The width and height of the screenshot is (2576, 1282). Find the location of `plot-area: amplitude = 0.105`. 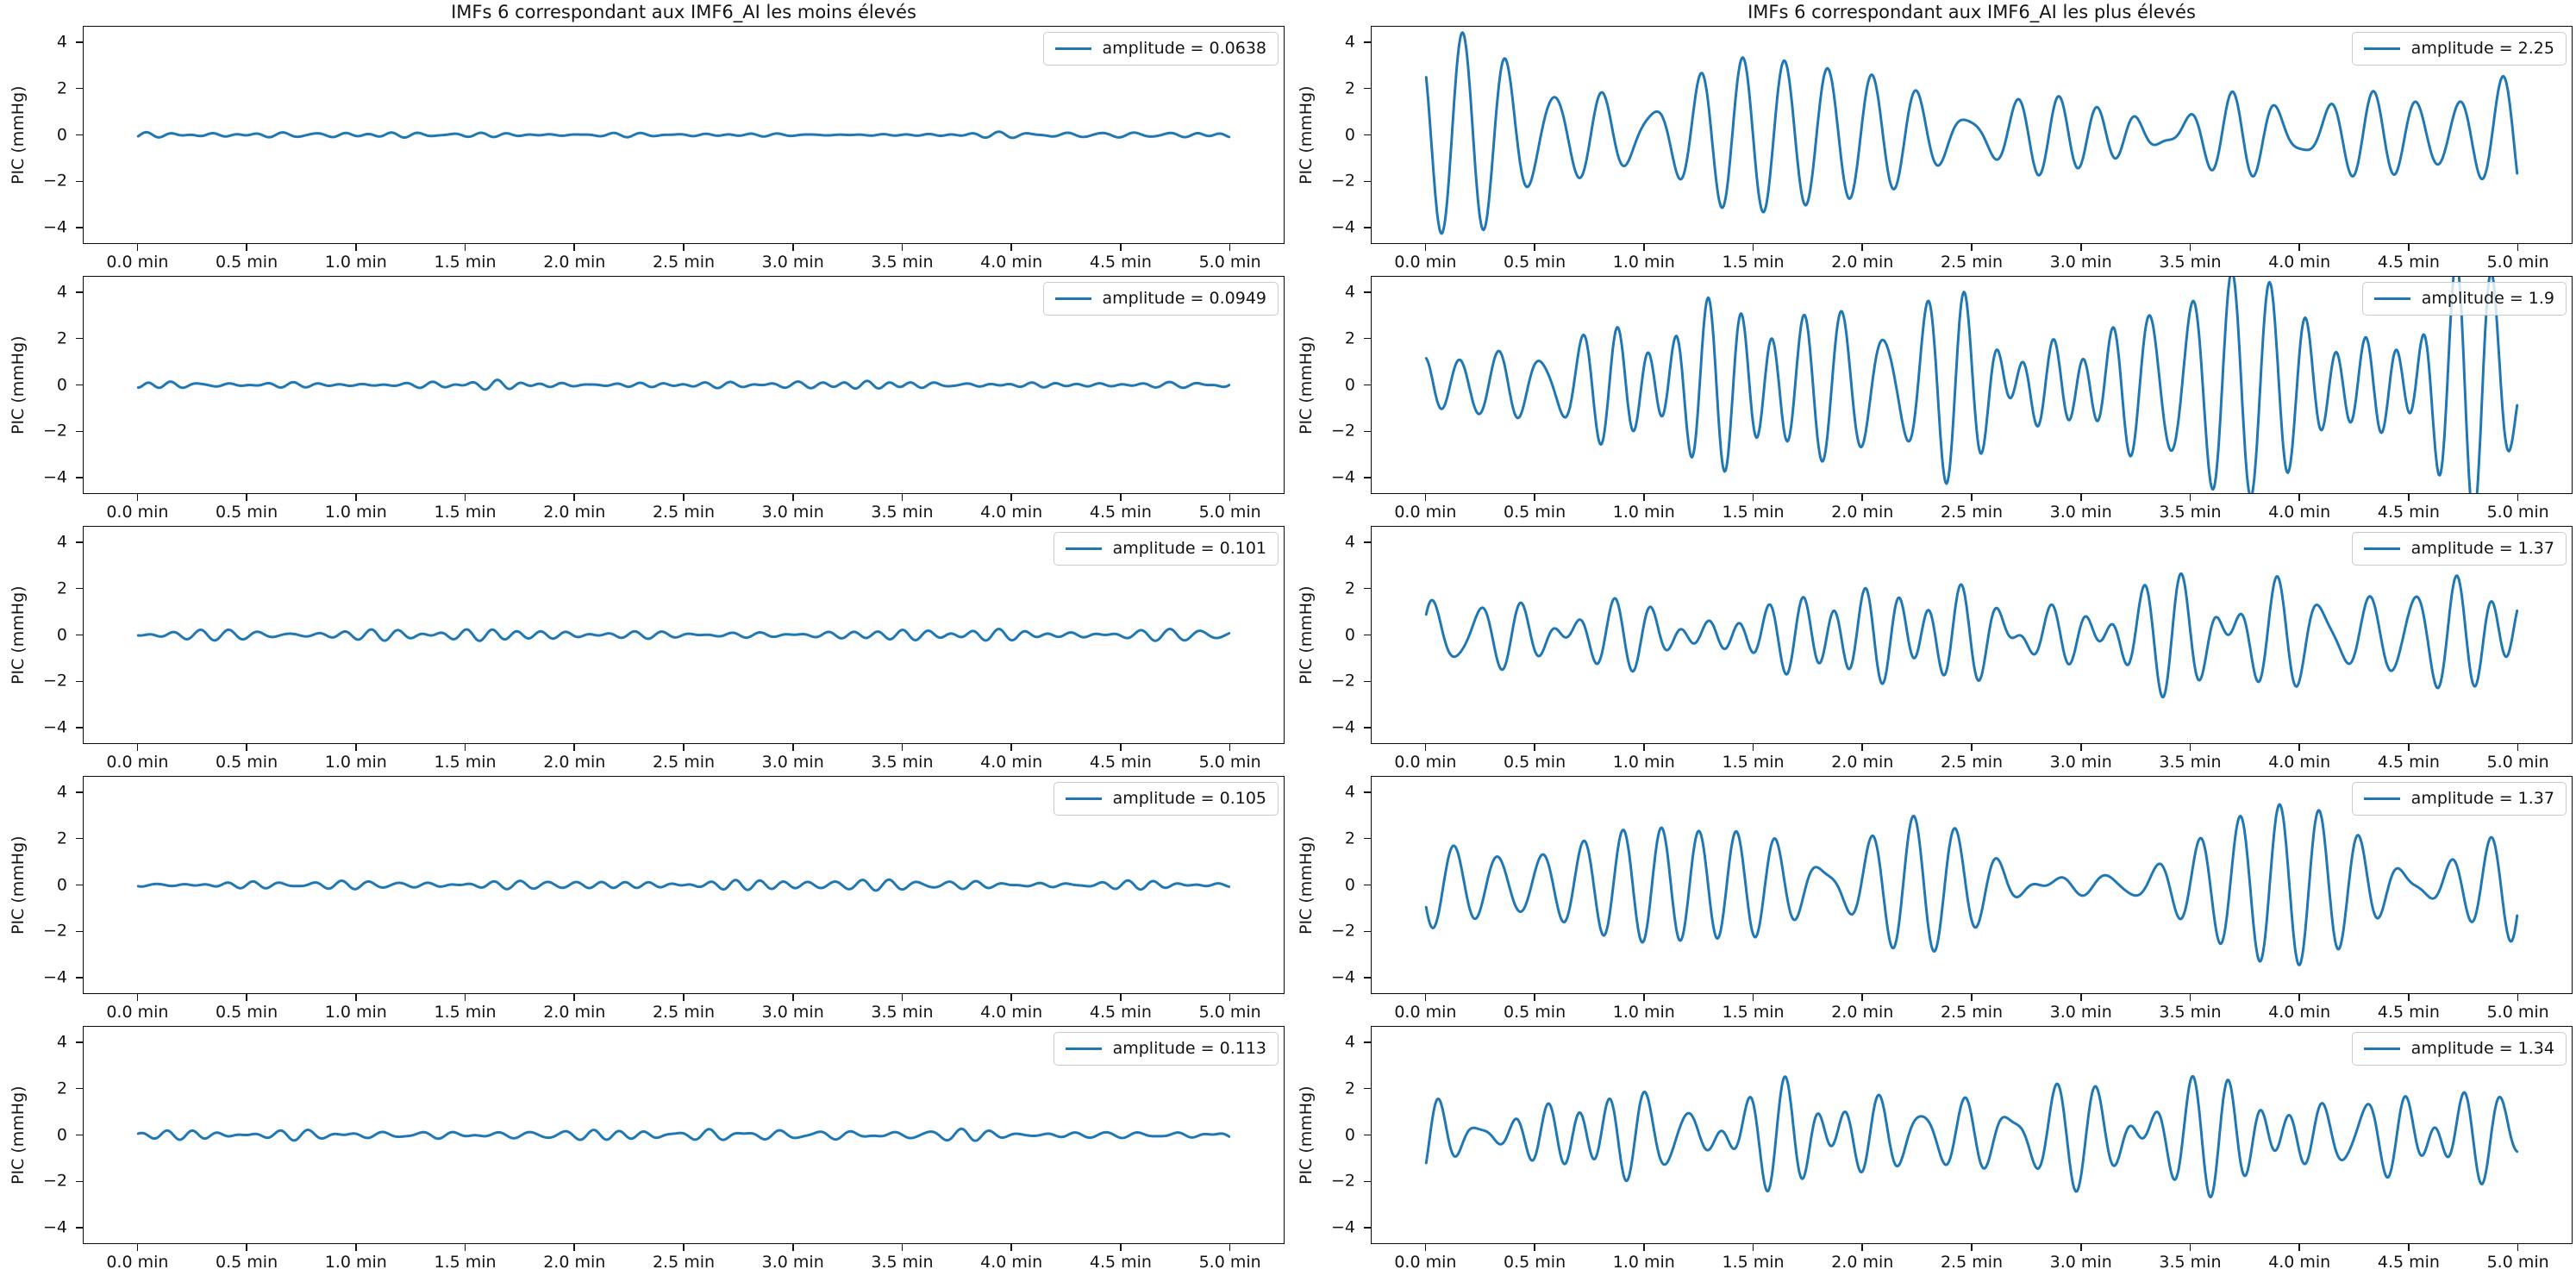

plot-area: amplitude = 0.105 is located at coordinates (684, 885).